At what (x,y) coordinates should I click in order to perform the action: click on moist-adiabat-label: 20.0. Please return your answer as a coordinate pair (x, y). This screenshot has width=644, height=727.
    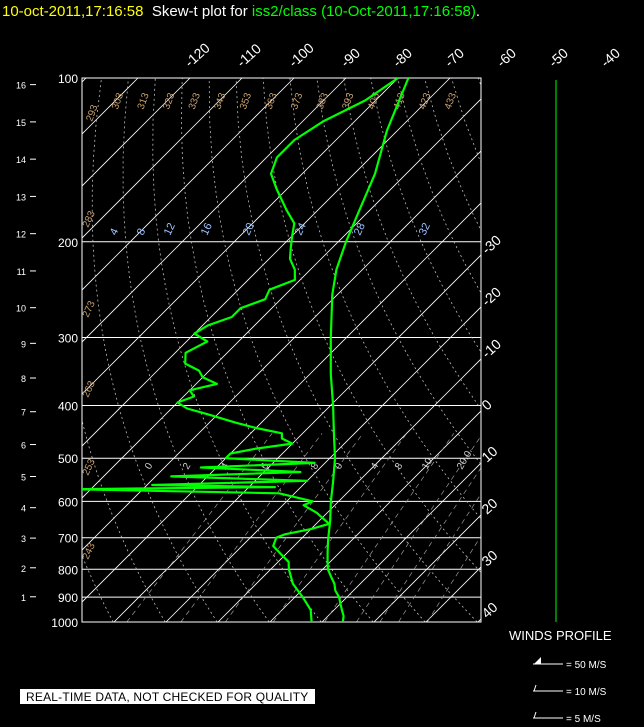
    Looking at the image, I should click on (464, 460).